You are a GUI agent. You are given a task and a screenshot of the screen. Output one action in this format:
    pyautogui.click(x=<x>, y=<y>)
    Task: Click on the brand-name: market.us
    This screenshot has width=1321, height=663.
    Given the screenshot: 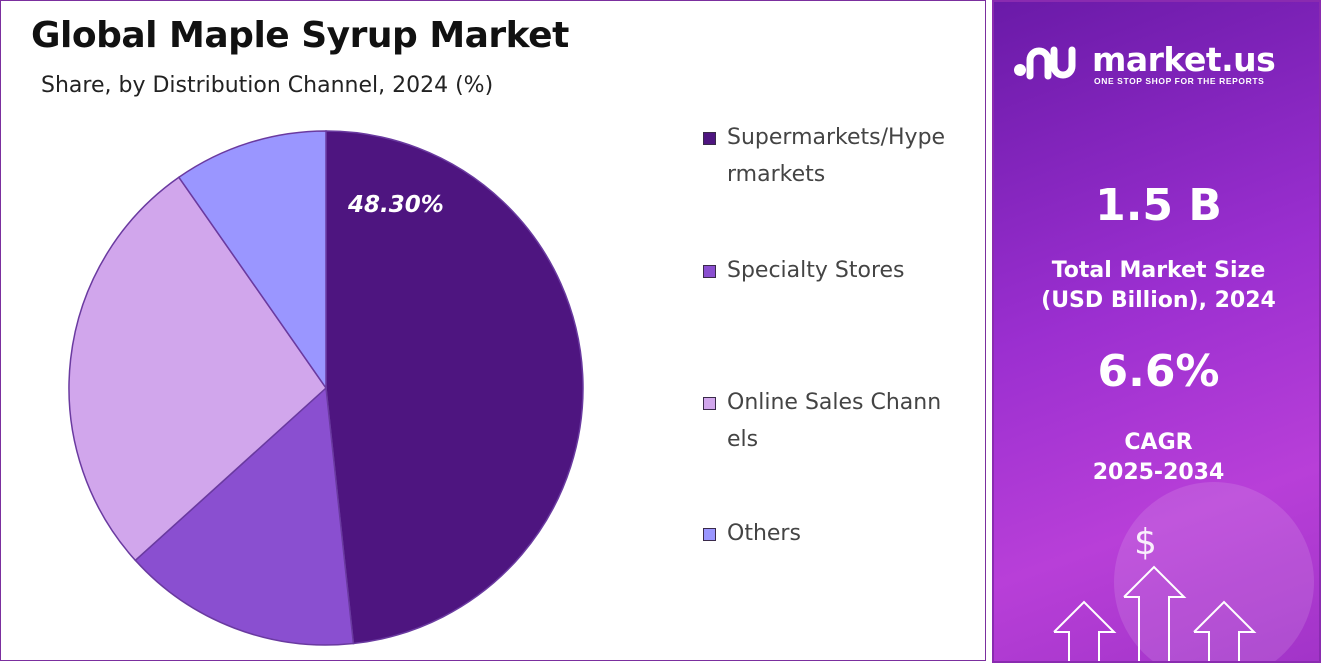 What is the action you would take?
    pyautogui.click(x=1184, y=59)
    